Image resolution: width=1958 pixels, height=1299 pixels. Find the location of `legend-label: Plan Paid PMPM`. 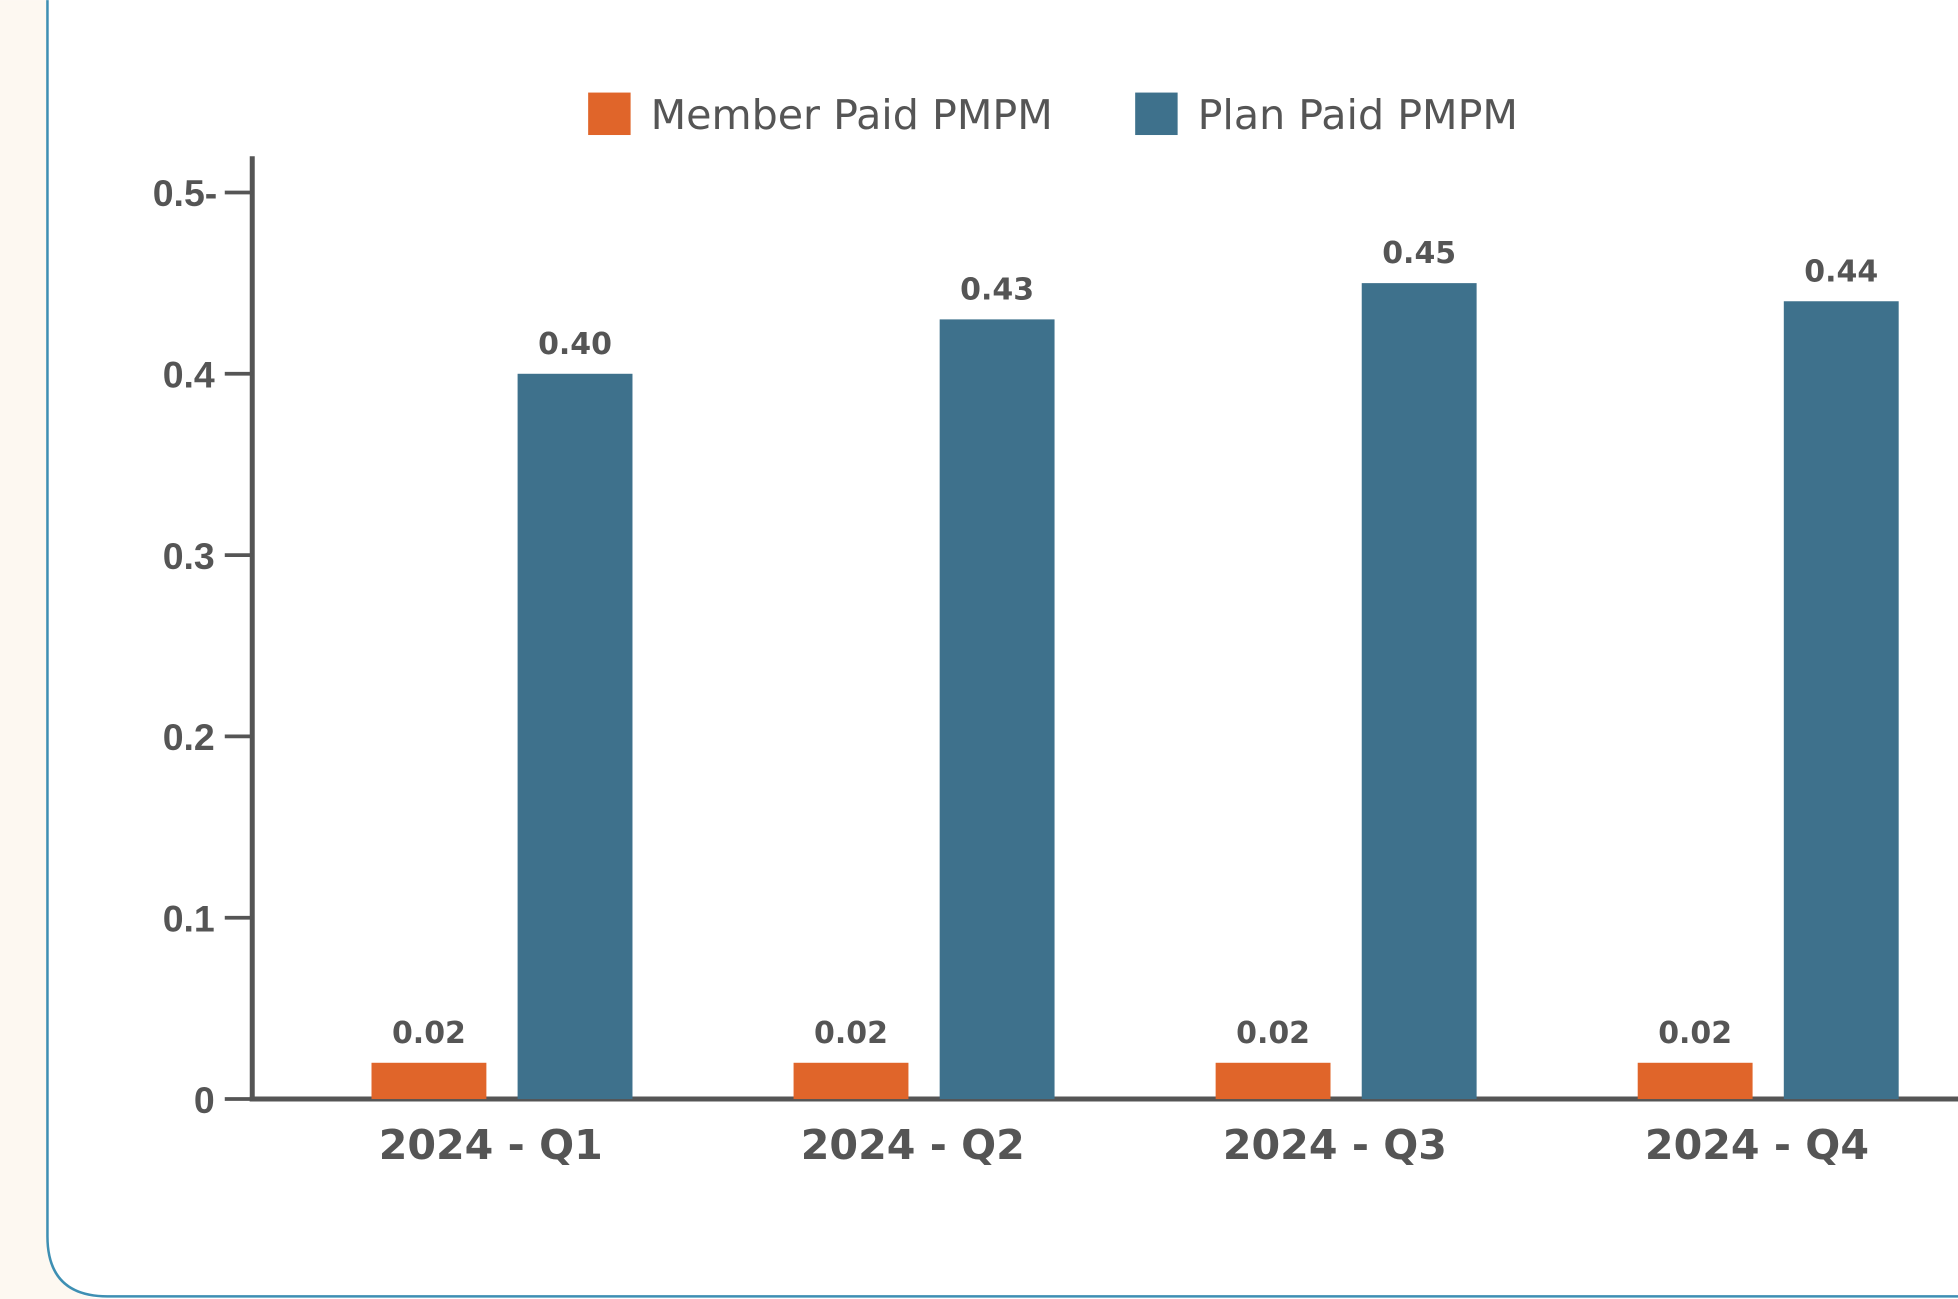

legend-label: Plan Paid PMPM is located at coordinates (1358, 115).